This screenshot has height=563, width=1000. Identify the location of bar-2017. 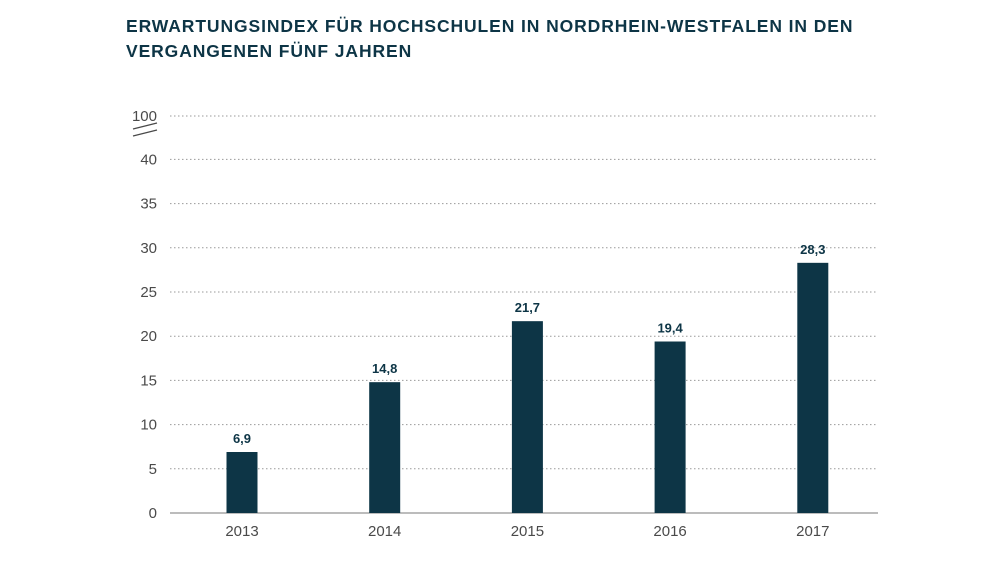
(813, 387).